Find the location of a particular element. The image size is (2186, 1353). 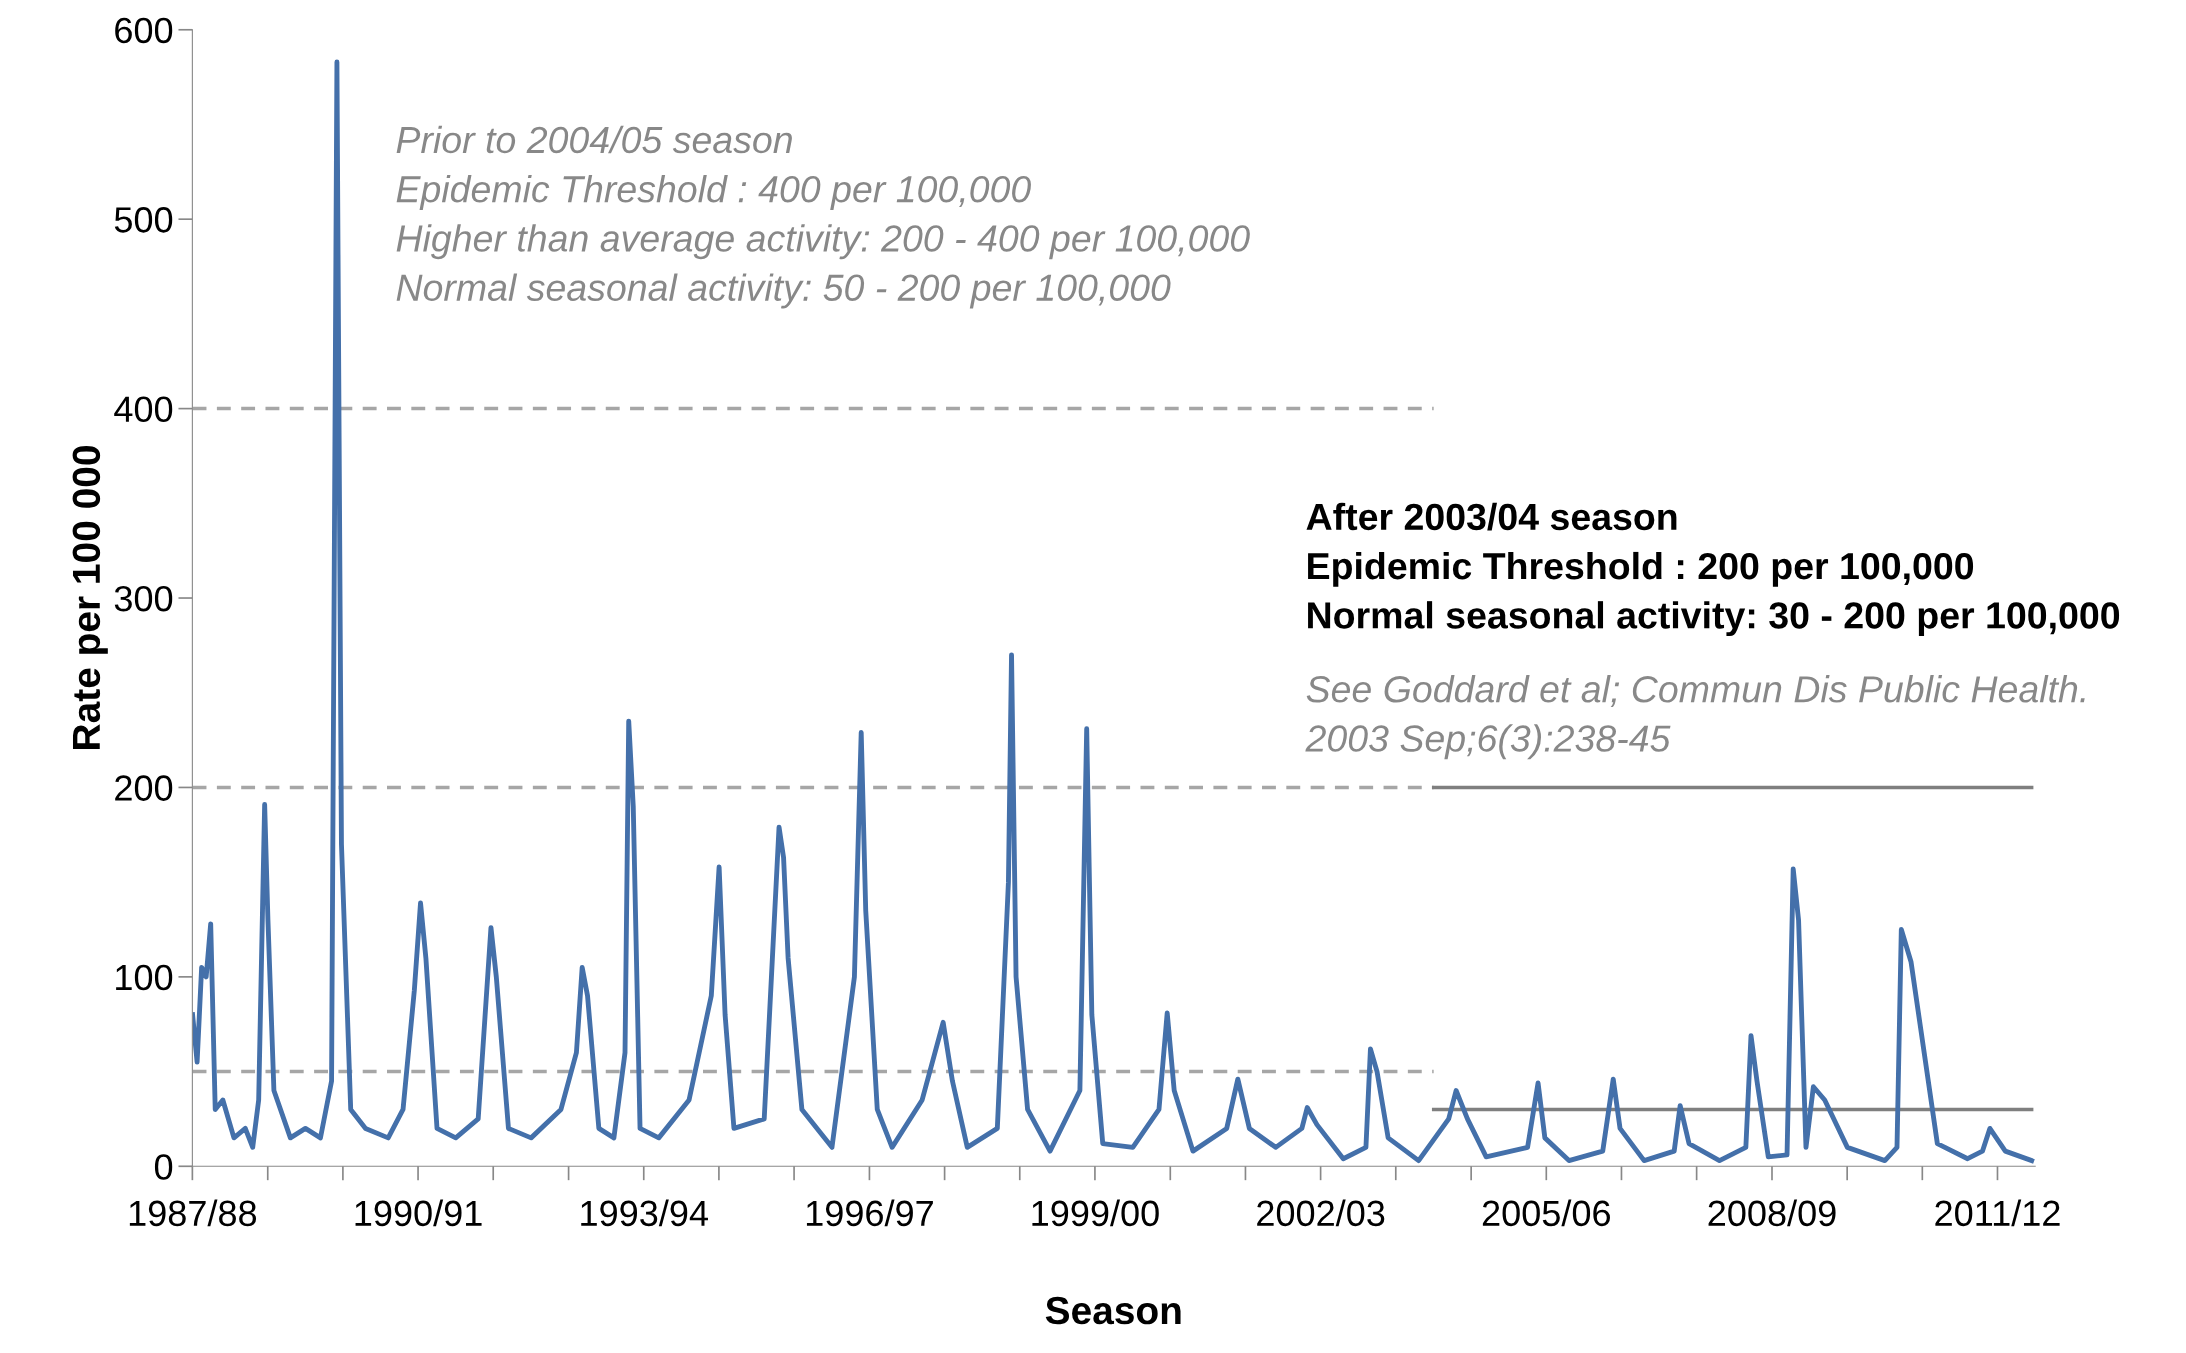

x-tick-label: 1993/94 is located at coordinates (644, 1213).